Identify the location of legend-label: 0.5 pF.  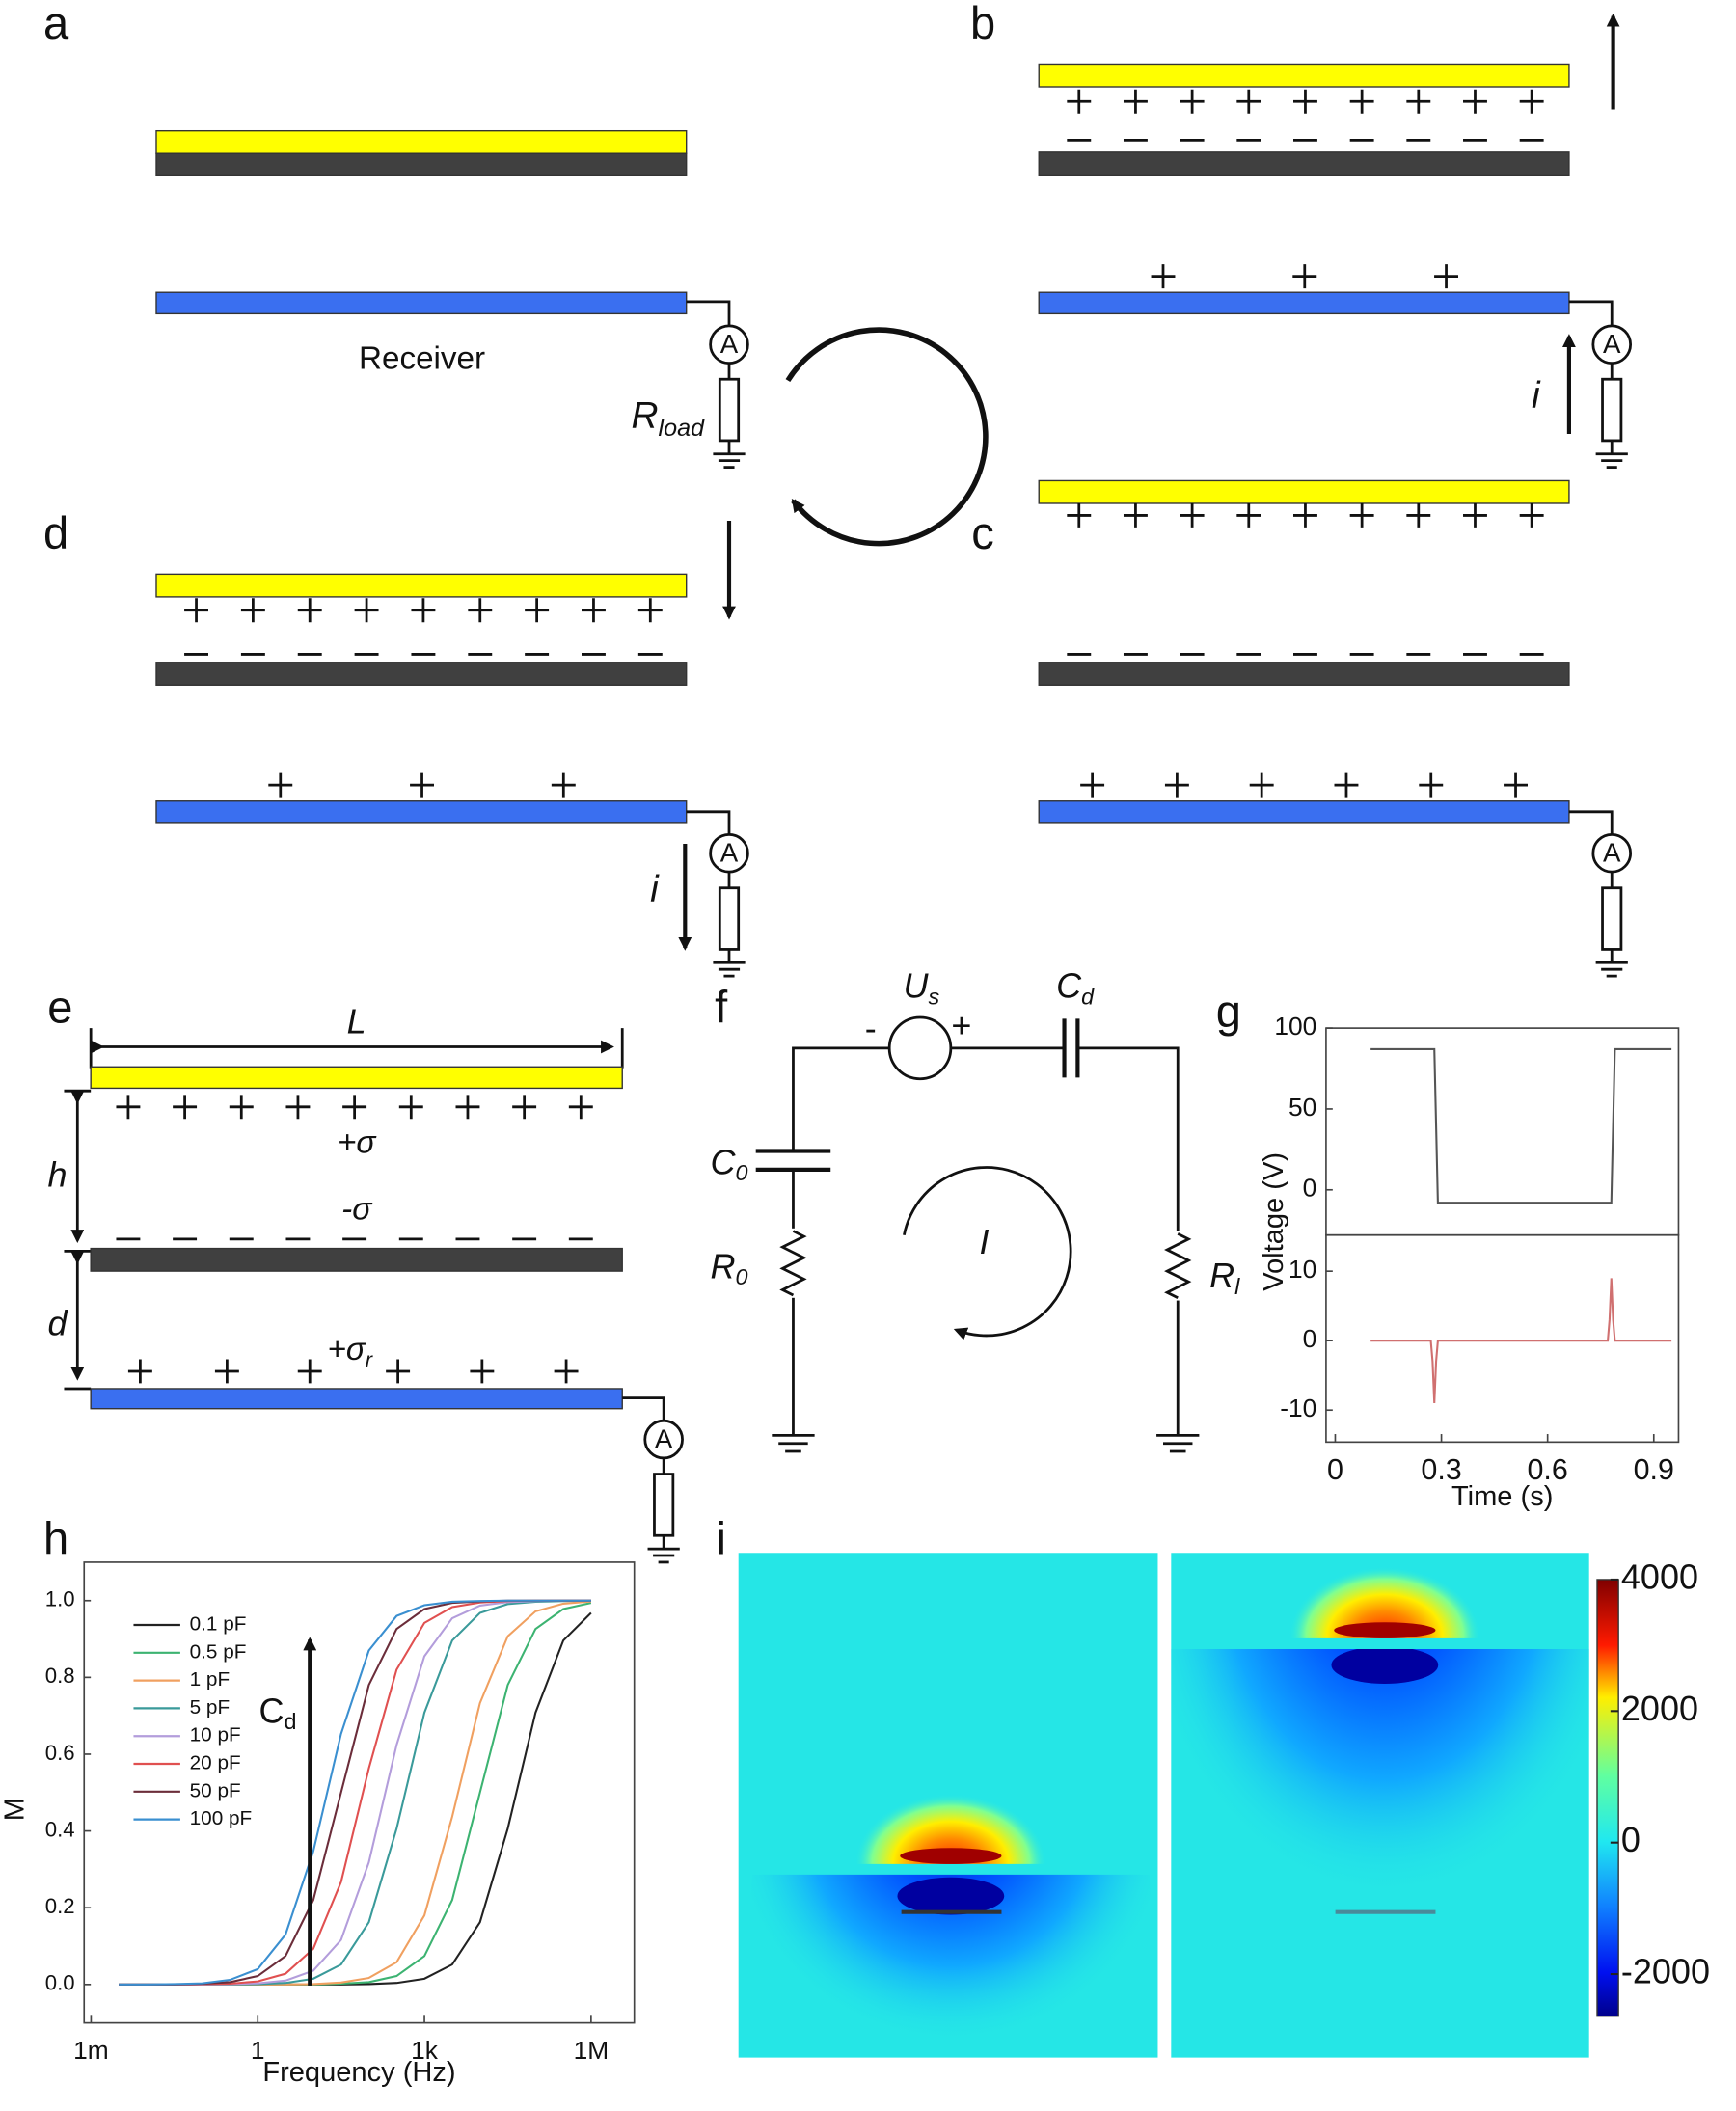
(219, 1652).